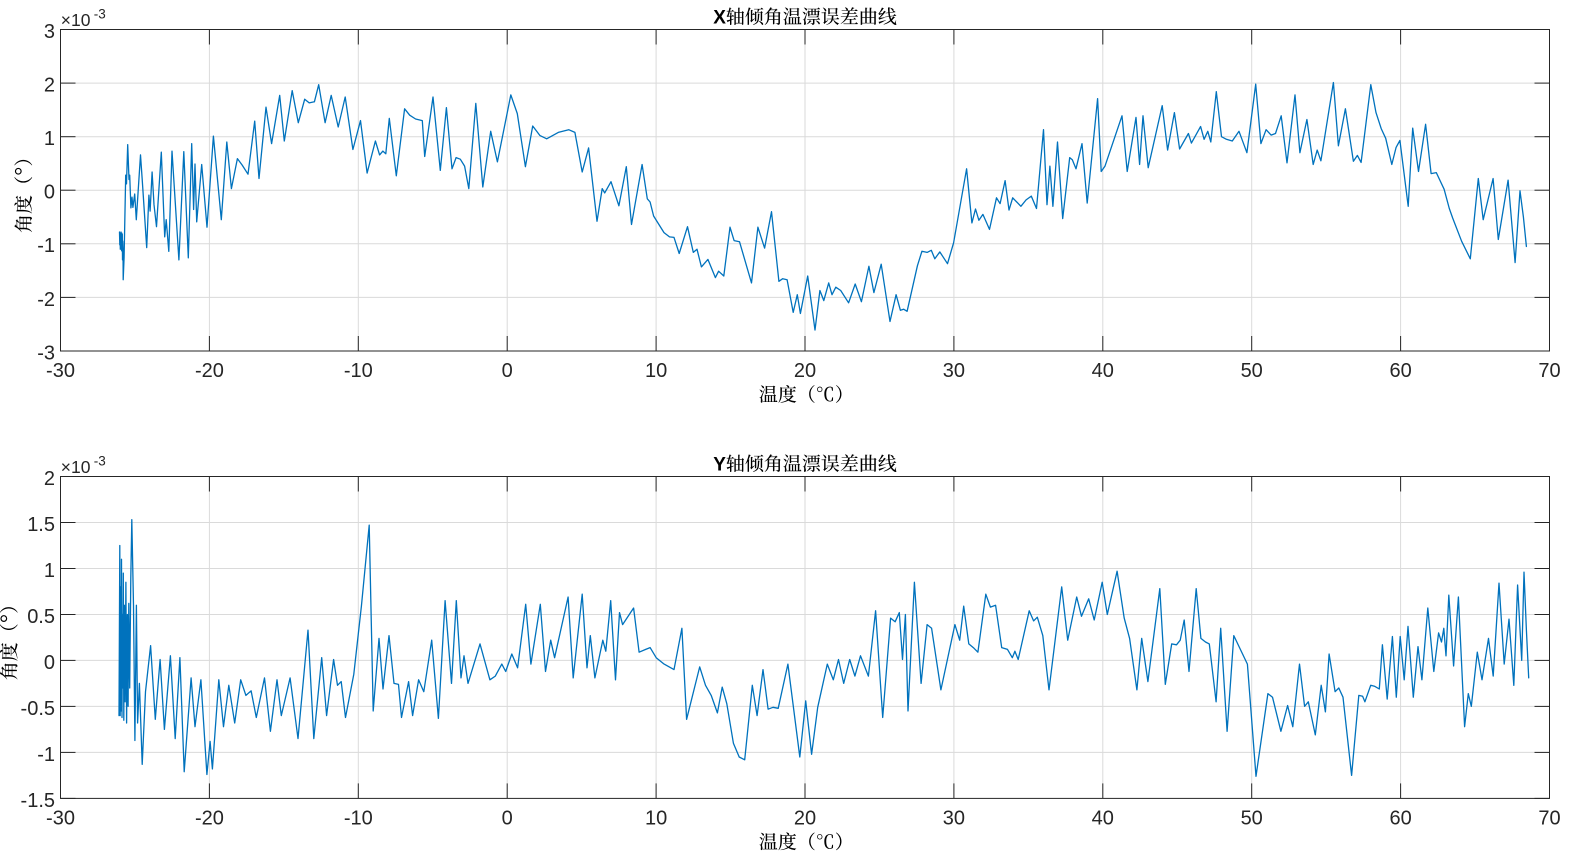 The image size is (1570, 860). What do you see at coordinates (719, 464) in the screenshot?
I see `svg-text: Y` at bounding box center [719, 464].